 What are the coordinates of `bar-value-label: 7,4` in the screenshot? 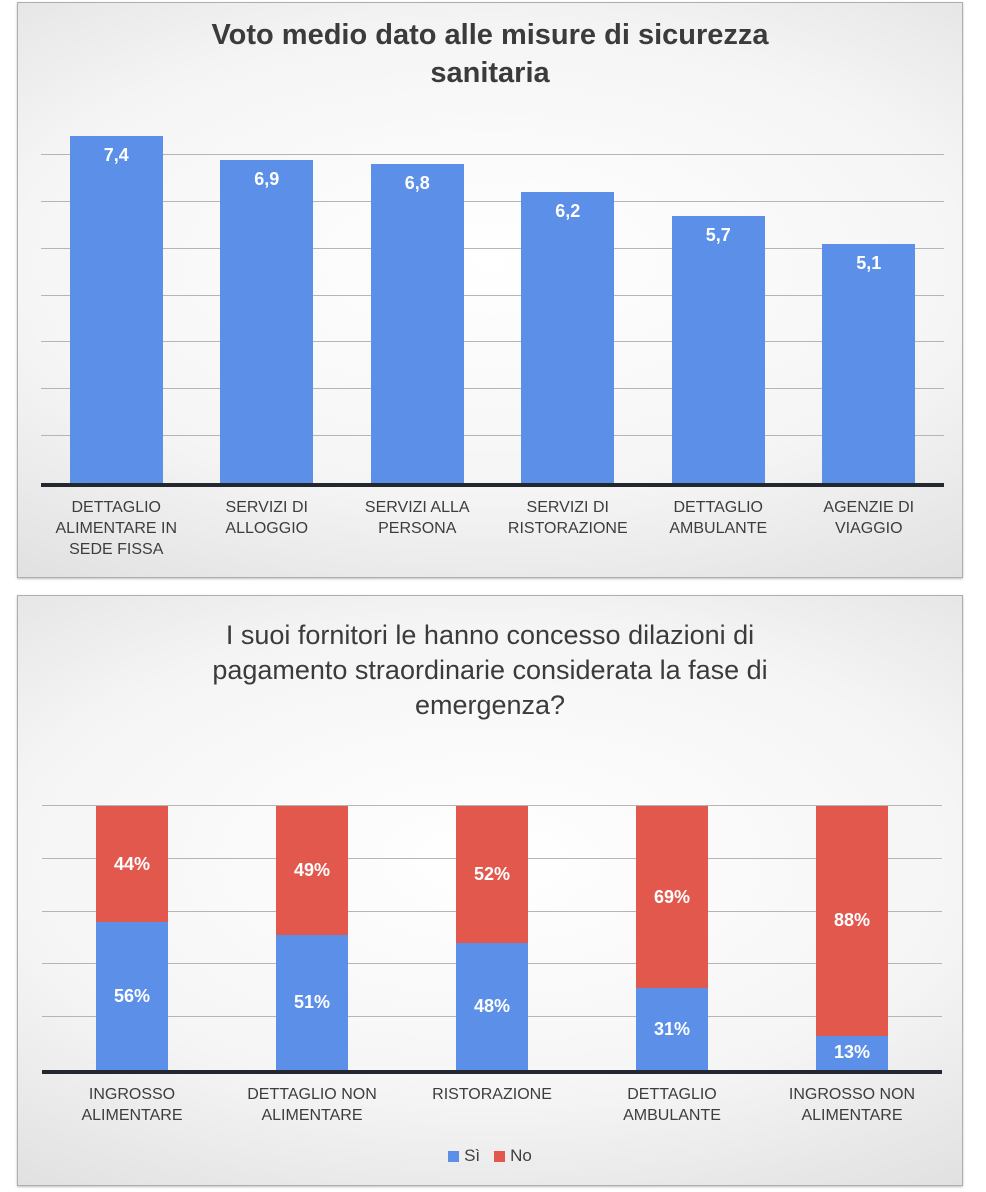 It's located at (116, 155).